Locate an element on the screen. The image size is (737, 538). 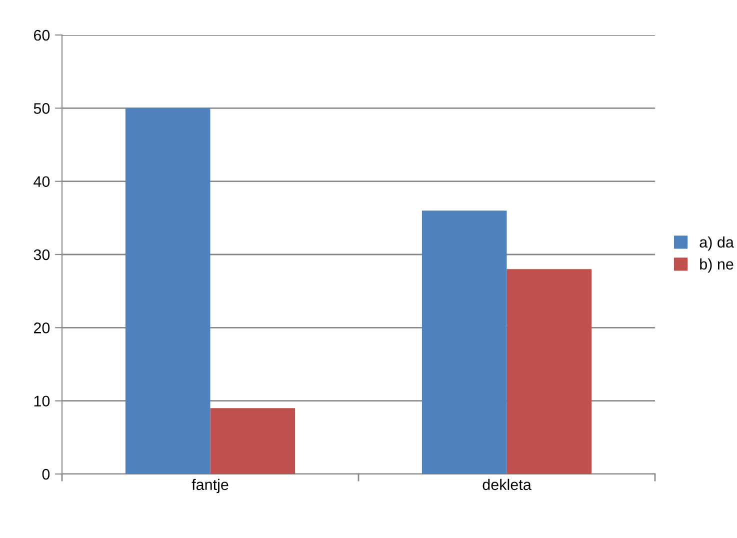
y-tick-label: 0 is located at coordinates (46, 474).